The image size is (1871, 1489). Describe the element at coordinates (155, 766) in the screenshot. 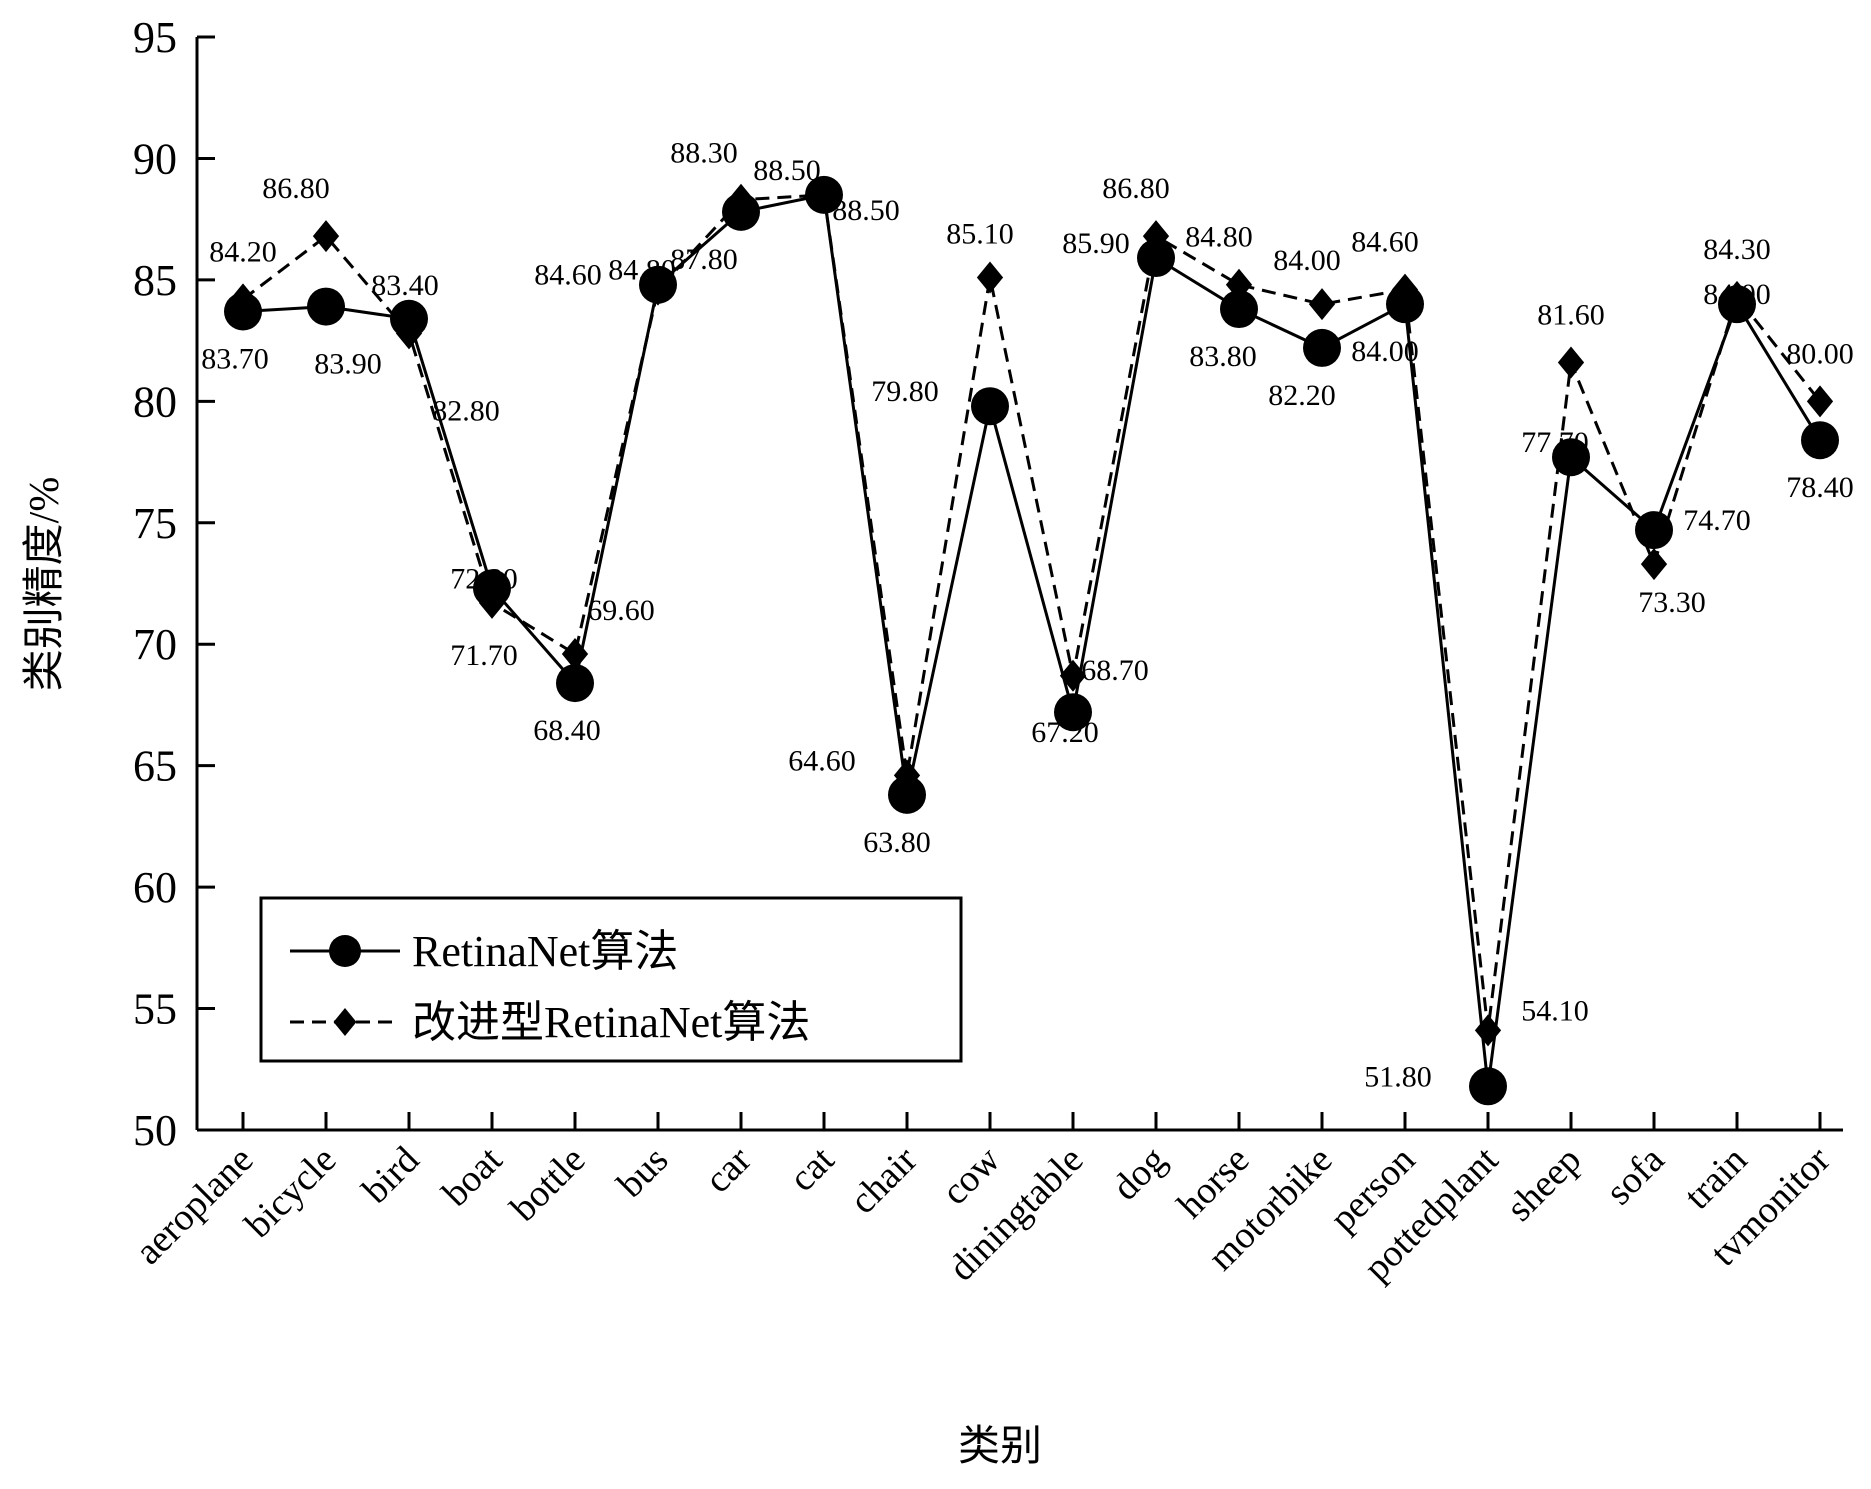

I see `y-tick-label: 65` at that location.